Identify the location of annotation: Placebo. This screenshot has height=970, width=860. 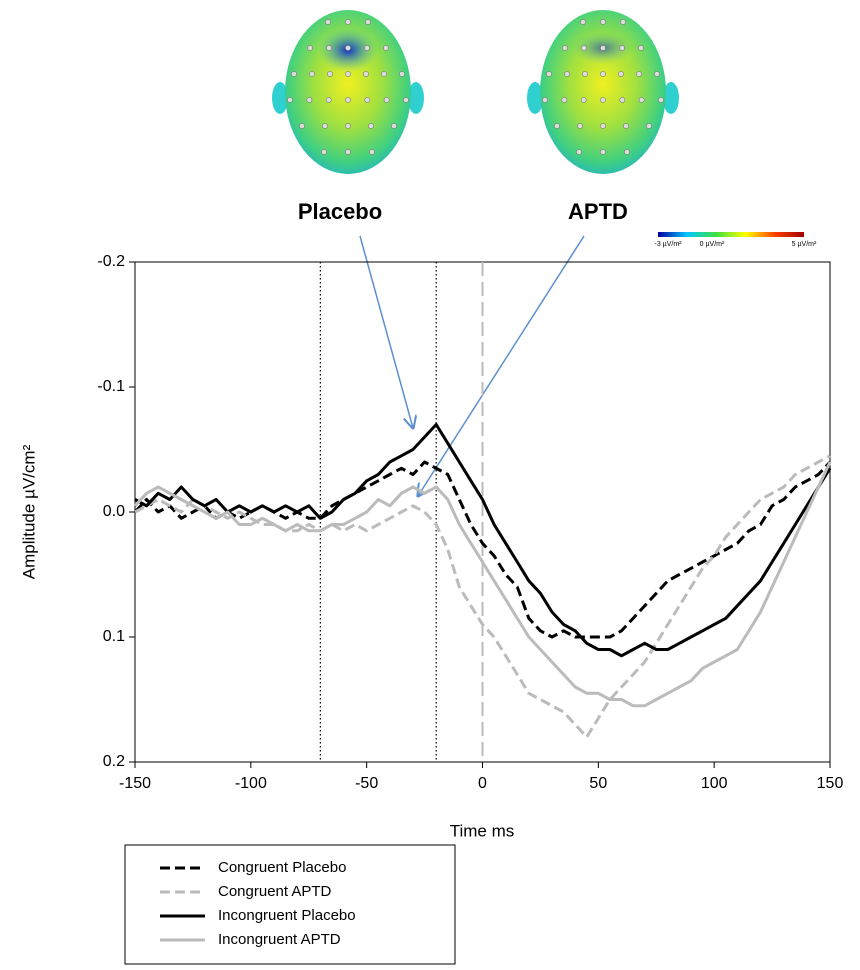
(340, 211).